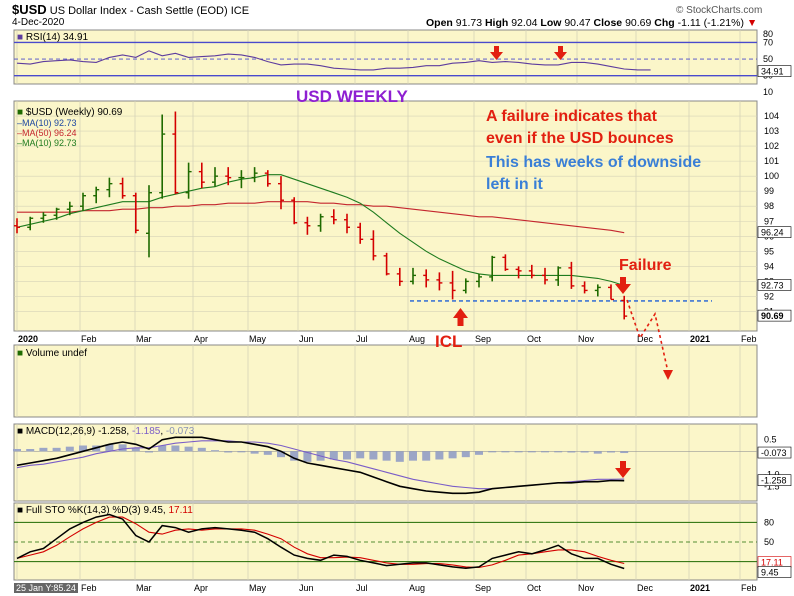  I want to click on price-tick-label: 95, so click(769, 251).